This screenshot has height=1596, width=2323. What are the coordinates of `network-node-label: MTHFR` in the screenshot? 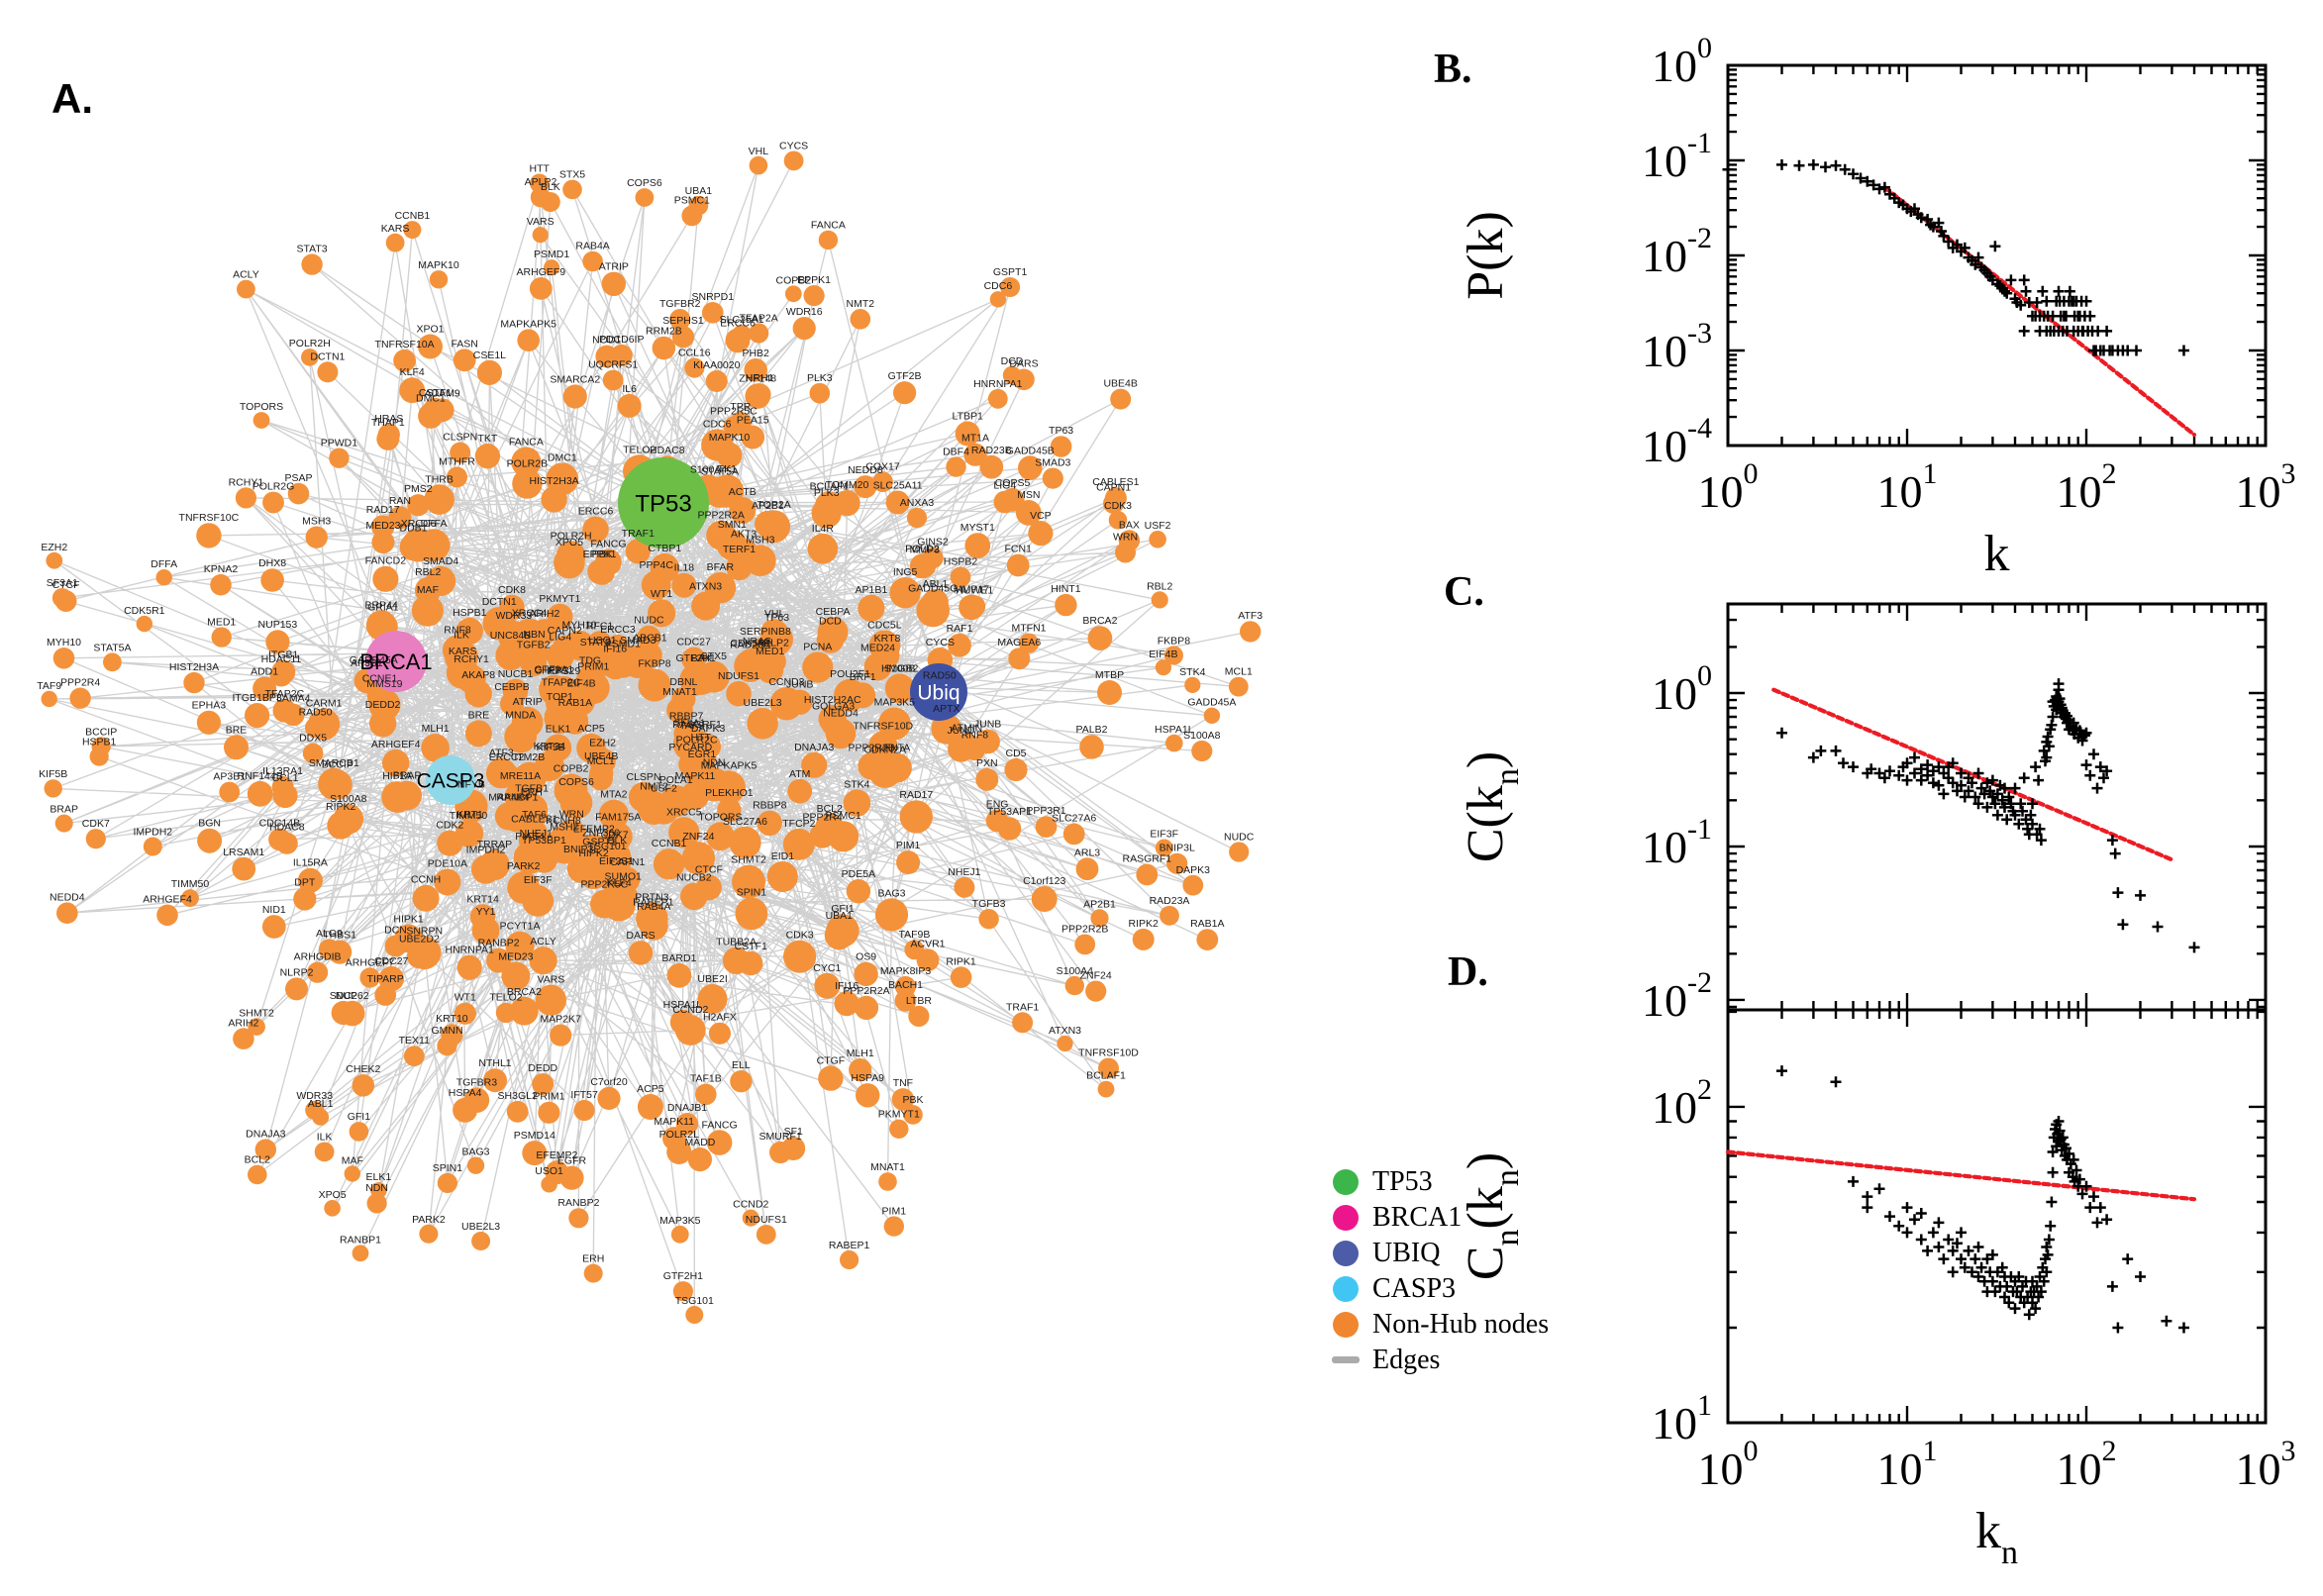 It's located at (457, 461).